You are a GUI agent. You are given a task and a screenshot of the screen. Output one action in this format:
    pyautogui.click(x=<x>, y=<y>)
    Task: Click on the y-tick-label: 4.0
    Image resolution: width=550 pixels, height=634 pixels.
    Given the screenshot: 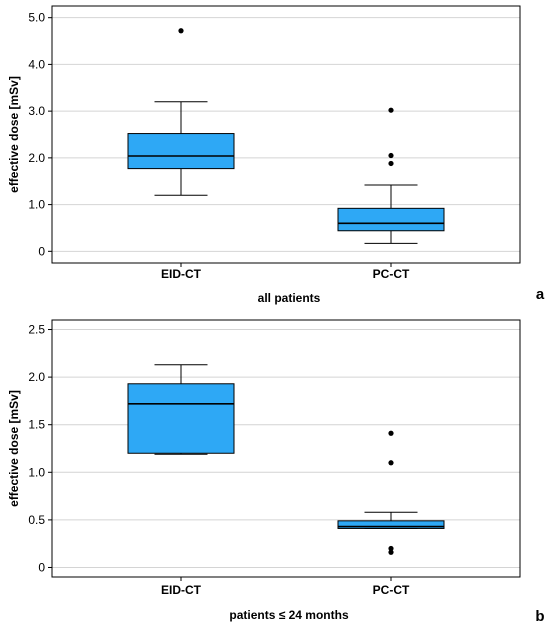 What is the action you would take?
    pyautogui.click(x=36, y=64)
    